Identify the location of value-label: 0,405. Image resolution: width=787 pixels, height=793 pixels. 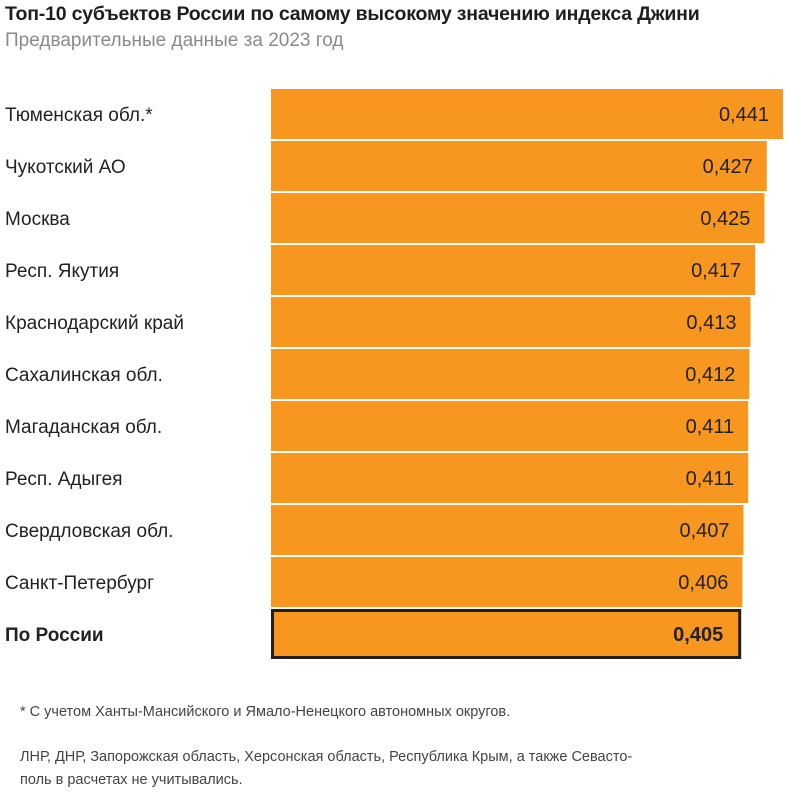
(698, 635).